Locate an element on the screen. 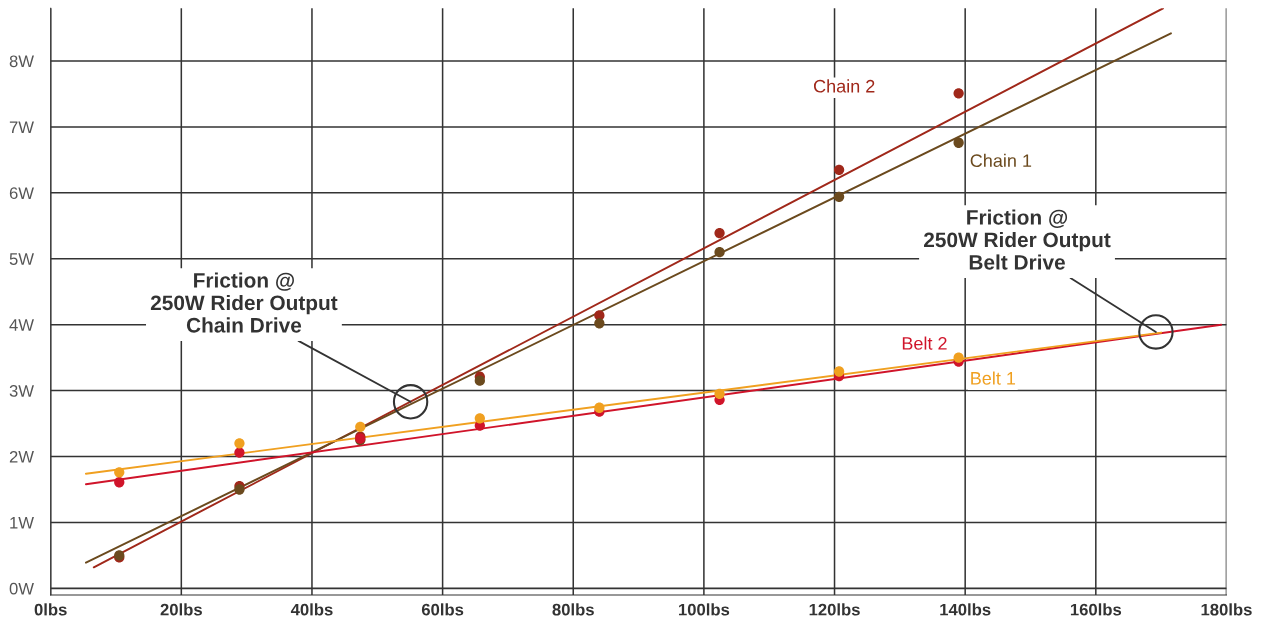 The width and height of the screenshot is (1267, 637). series-label: Chain 1 is located at coordinates (1001, 160).